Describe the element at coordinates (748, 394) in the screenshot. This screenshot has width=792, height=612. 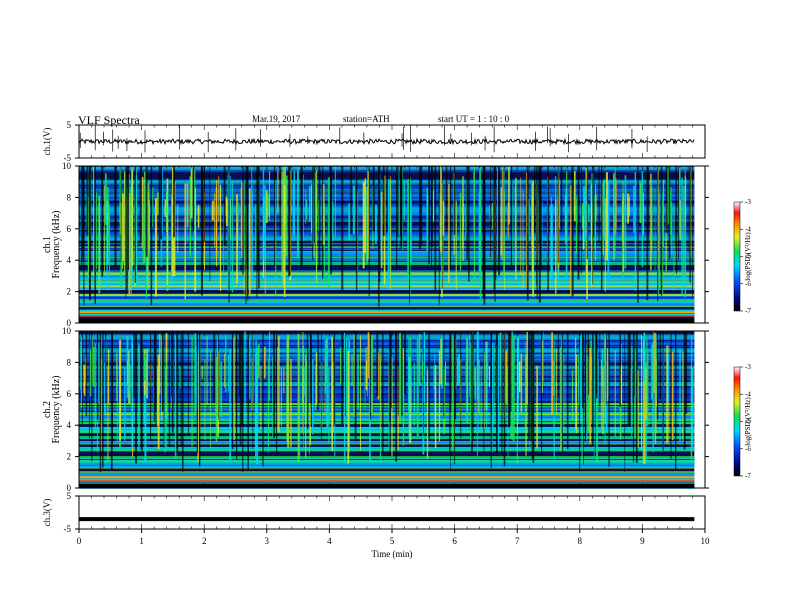
I see `ch2-colorbar-tick-label: -4` at that location.